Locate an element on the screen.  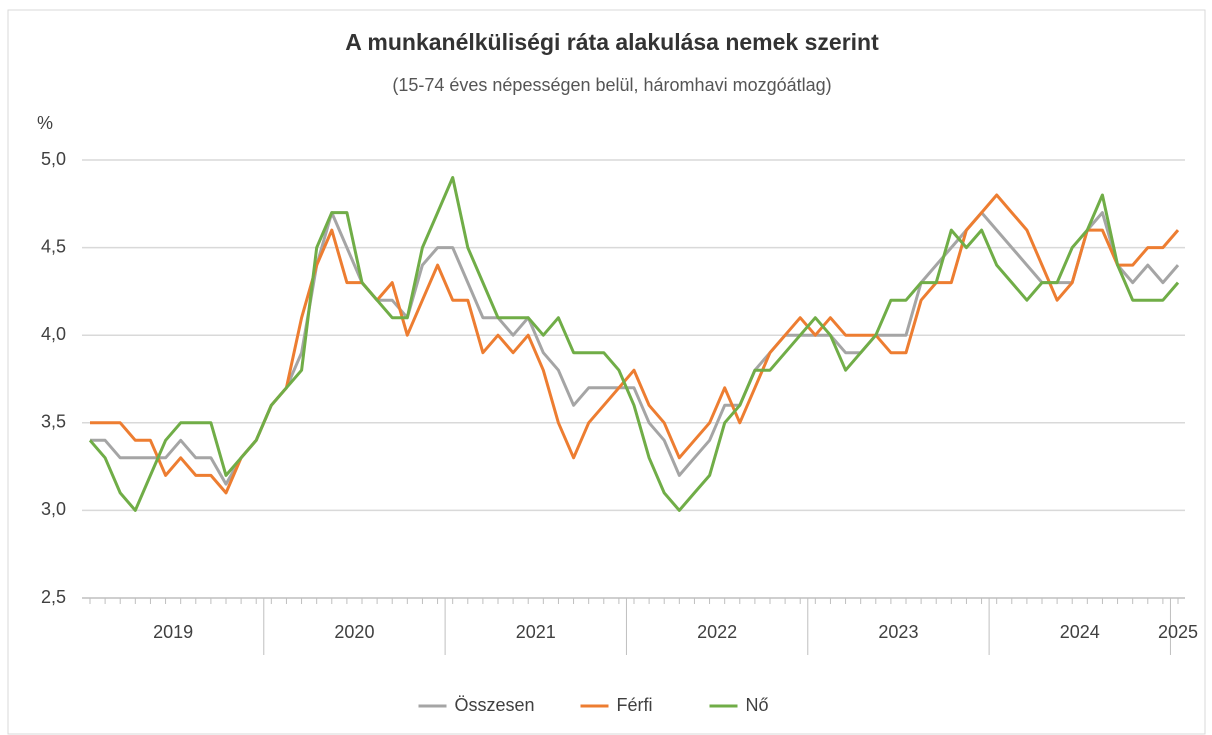
x-group-label: 2021 is located at coordinates (536, 632).